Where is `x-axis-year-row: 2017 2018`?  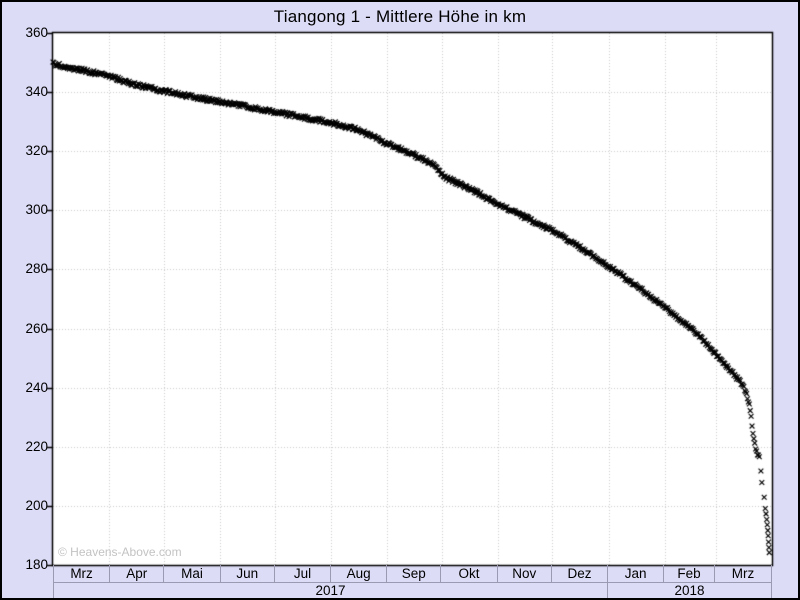 x-axis-year-row: 2017 2018 is located at coordinates (412, 590).